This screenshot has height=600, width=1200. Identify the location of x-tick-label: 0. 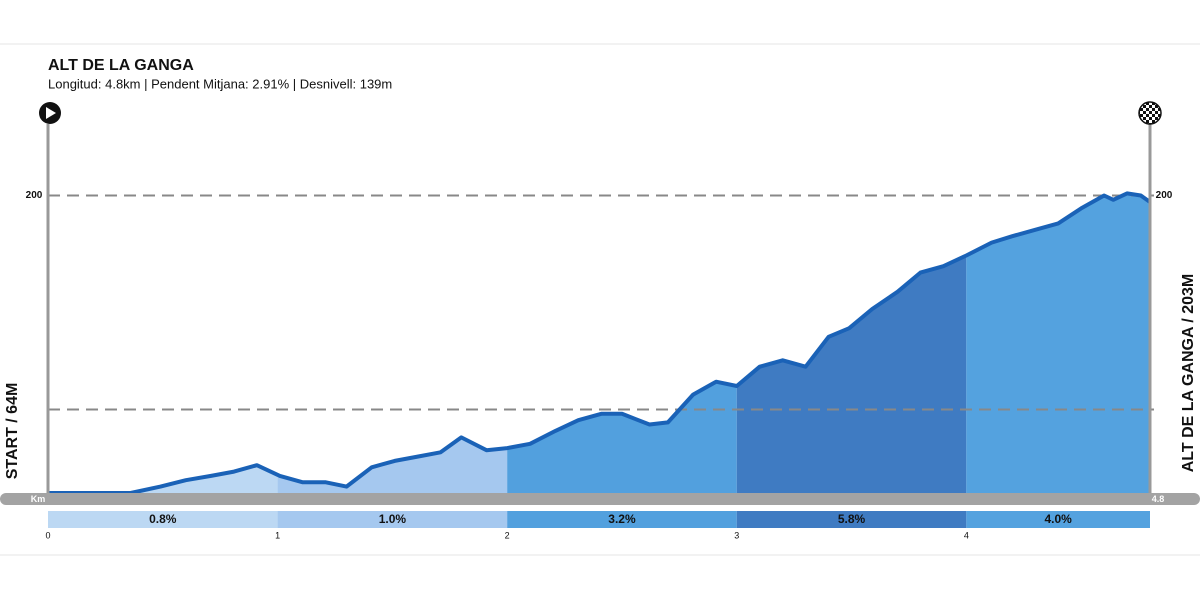
(47, 535).